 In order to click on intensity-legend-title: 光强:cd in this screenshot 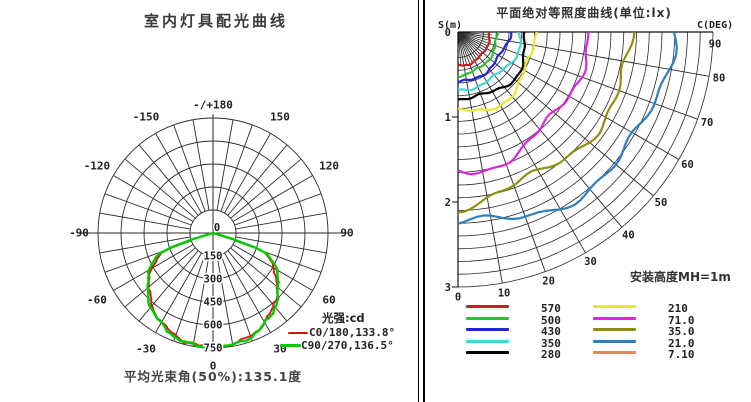, I will do `click(343, 318)`.